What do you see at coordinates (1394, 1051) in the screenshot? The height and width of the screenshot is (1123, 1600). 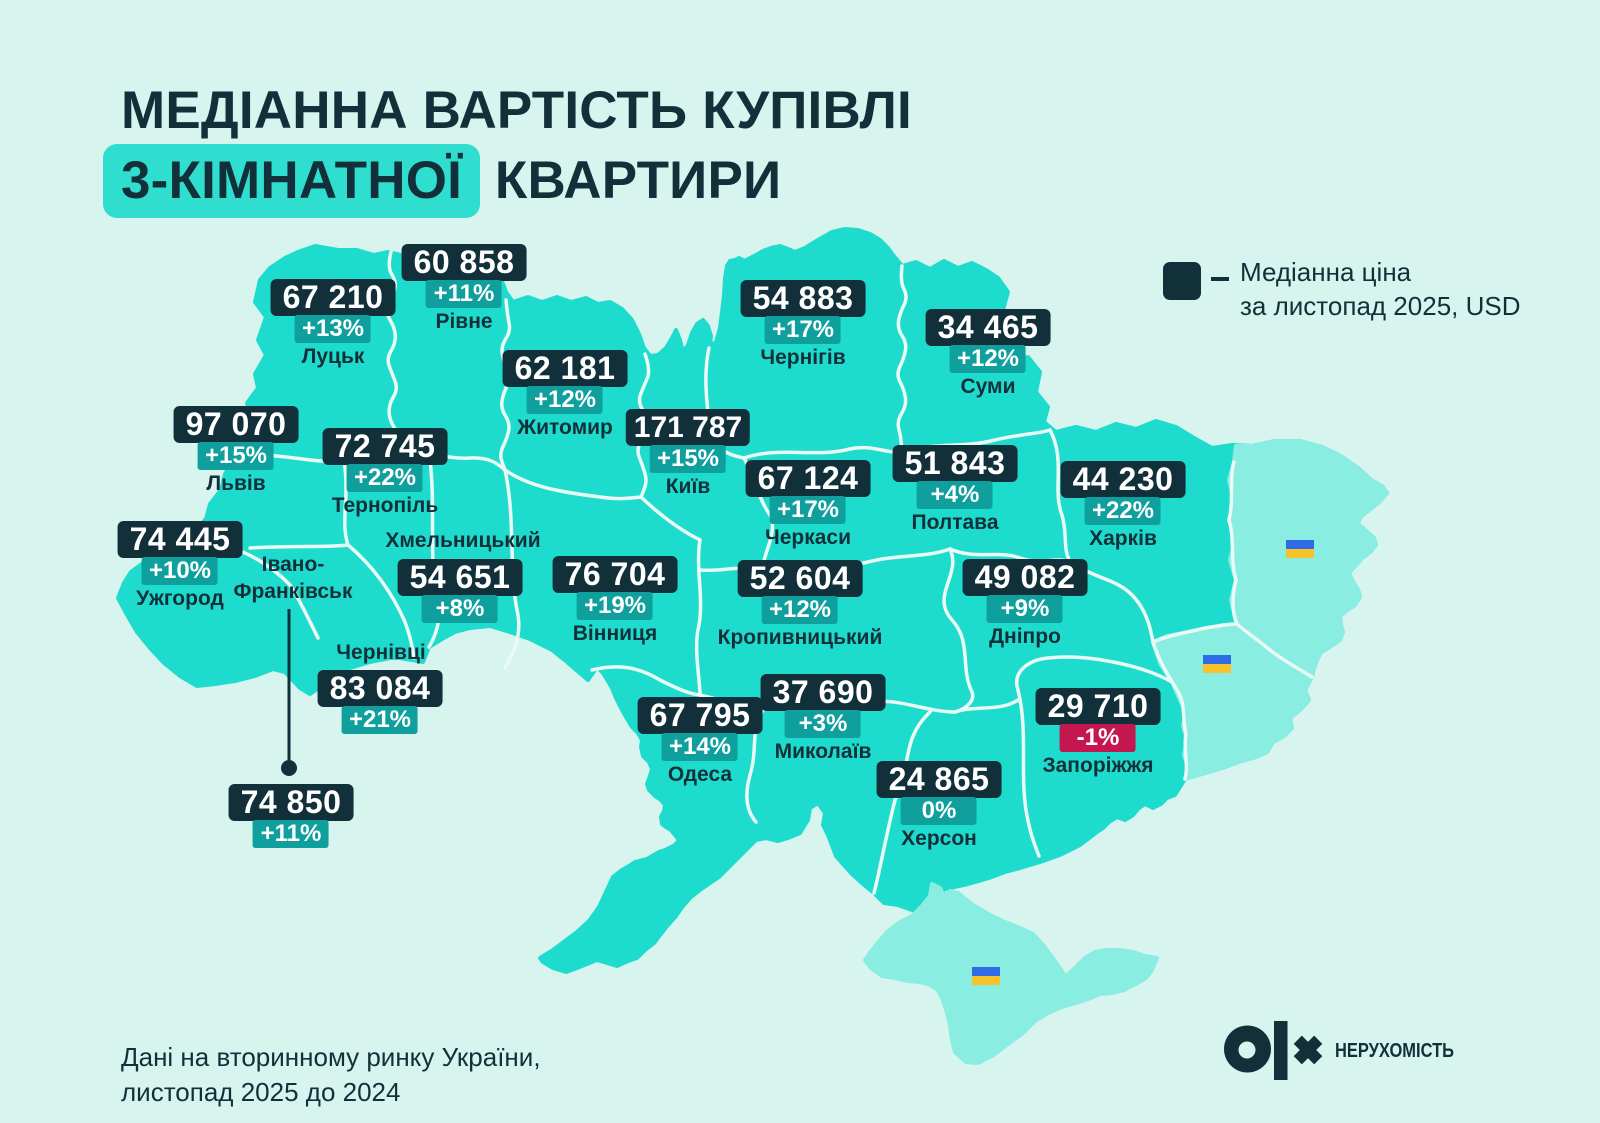 I see `svg-text: НЕРУХОМІСТЬ` at bounding box center [1394, 1051].